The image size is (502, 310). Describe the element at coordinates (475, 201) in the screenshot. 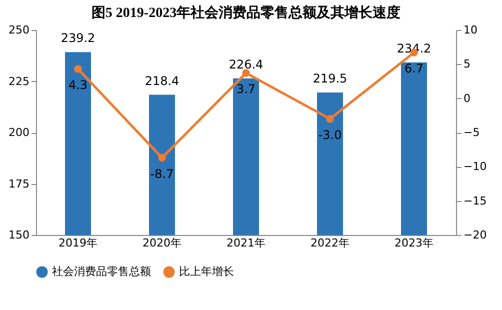

I see `y2-tick-label: −15` at that location.